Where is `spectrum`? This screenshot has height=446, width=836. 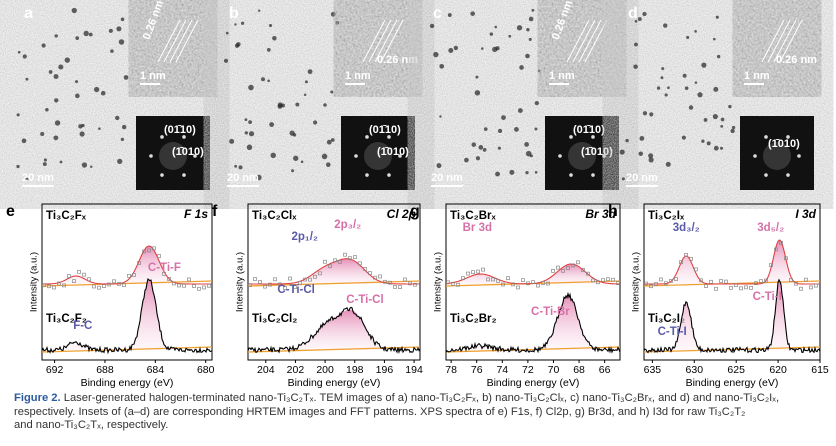 spectrum is located at coordinates (334, 330).